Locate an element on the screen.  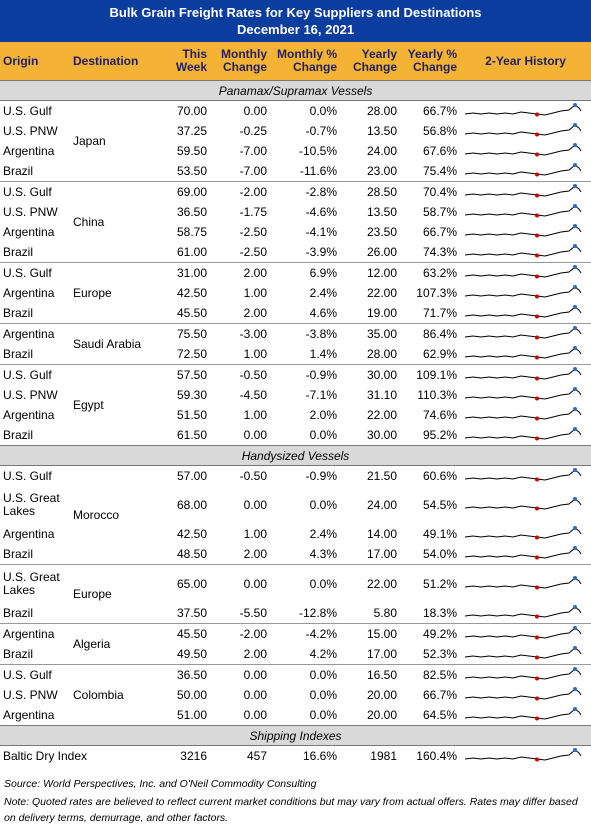
cell-value: 59.50 is located at coordinates (191, 150).